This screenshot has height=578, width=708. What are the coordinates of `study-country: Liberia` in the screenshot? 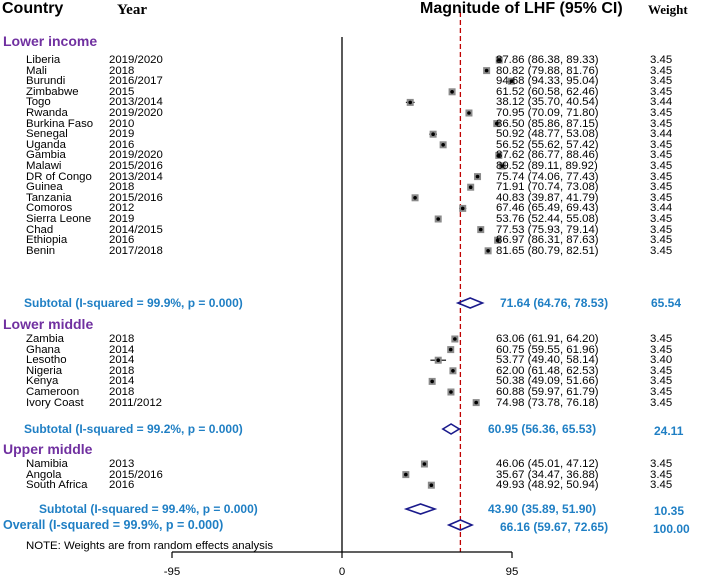 It's located at (43, 60).